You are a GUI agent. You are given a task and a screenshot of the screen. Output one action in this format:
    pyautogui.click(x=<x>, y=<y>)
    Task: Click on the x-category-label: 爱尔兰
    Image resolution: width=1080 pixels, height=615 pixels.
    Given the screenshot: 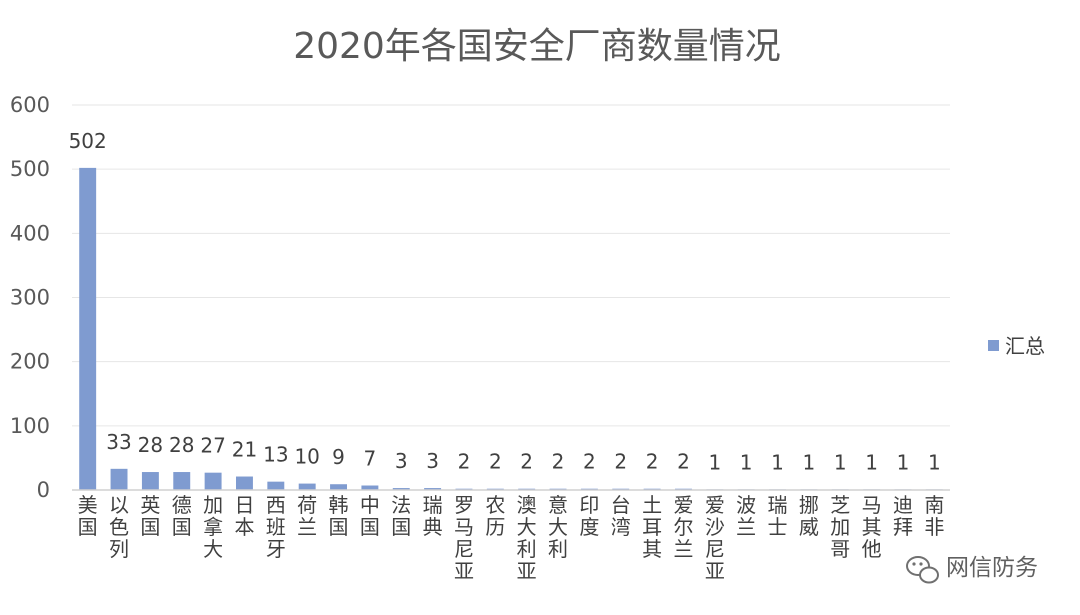 What is the action you would take?
    pyautogui.click(x=683, y=527)
    